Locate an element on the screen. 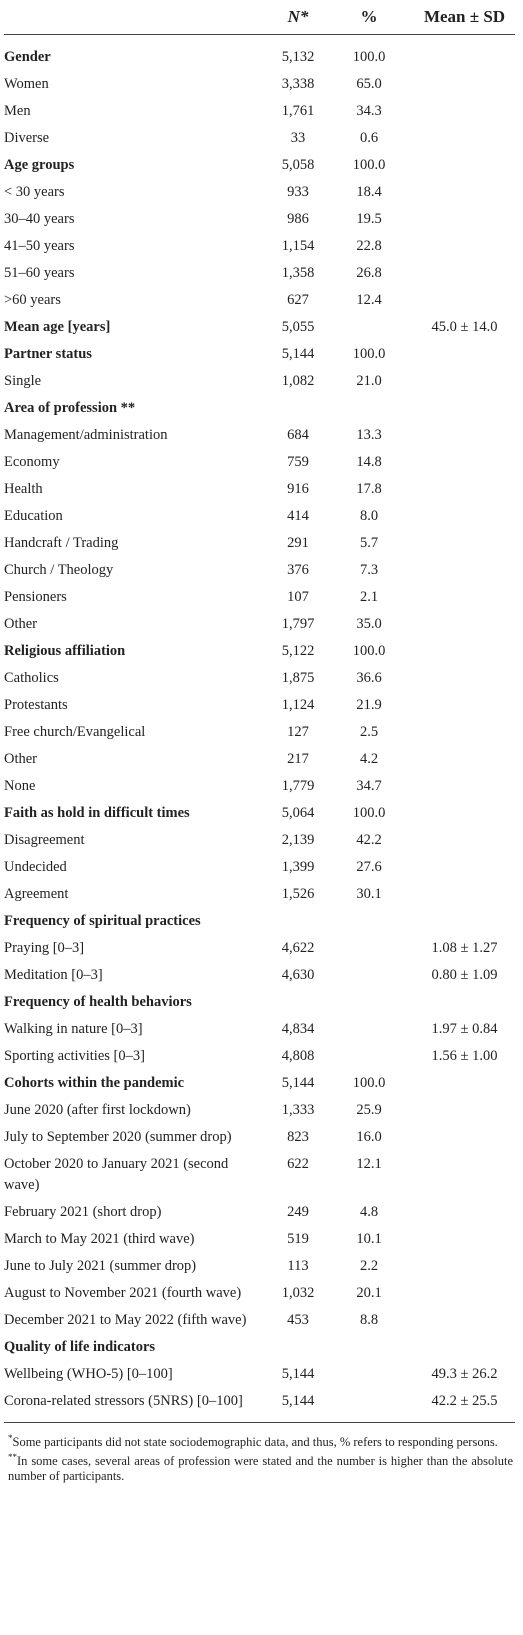 The height and width of the screenshot is (1635, 523). count-cell: 933 is located at coordinates (298, 192).